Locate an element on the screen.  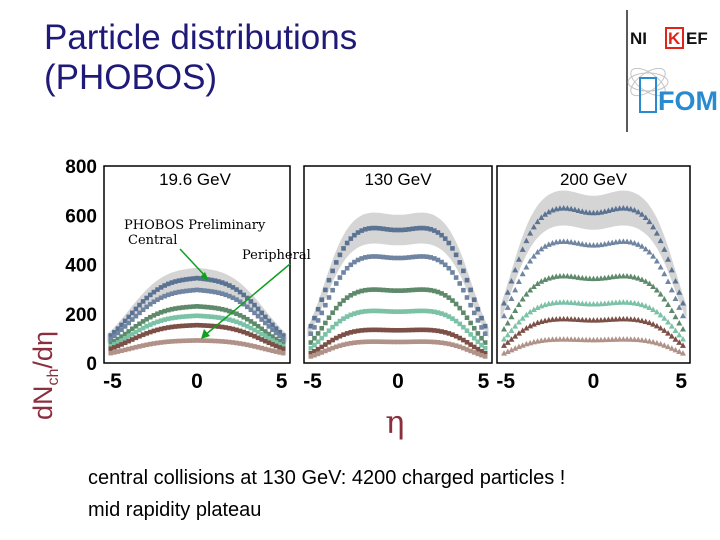
x-tick-label: 5 is located at coordinates (282, 381).